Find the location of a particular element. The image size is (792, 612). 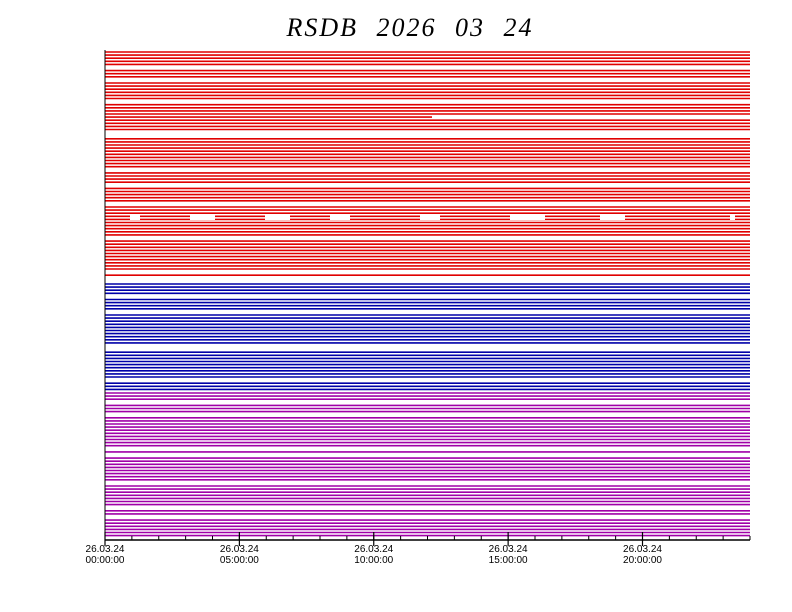

chart-title: RSDB 2026 03 24 is located at coordinates (409, 27).